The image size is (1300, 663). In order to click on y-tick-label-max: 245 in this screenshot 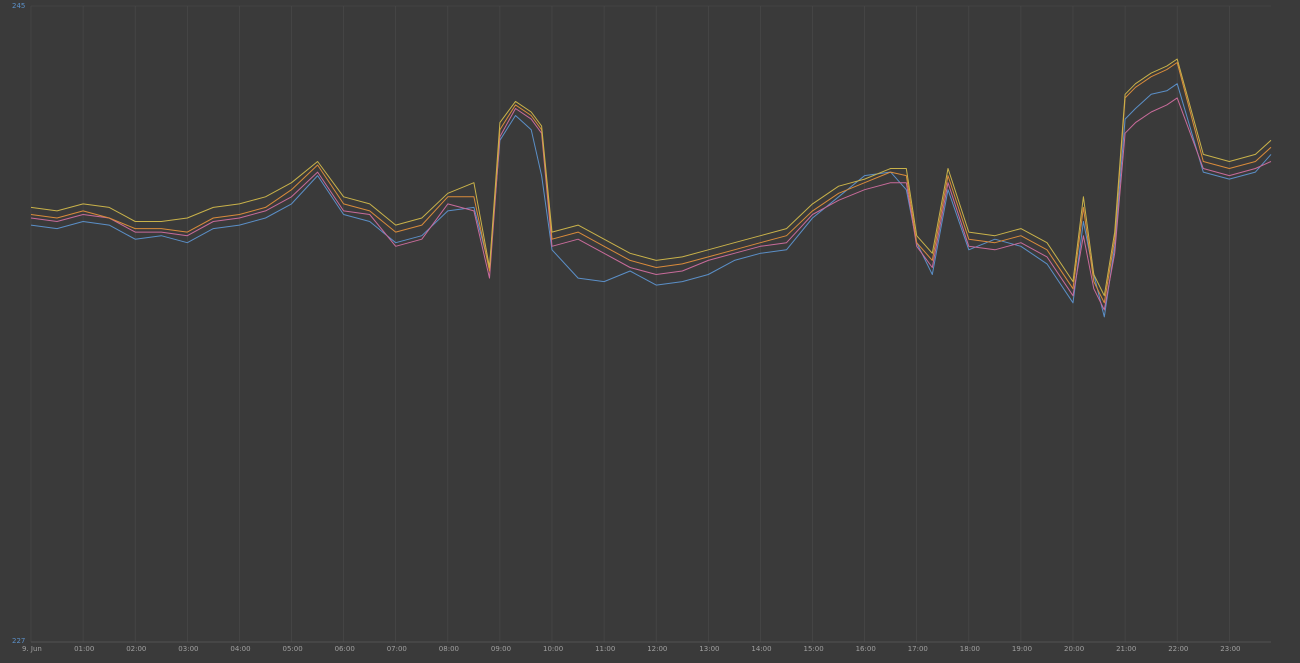, I will do `click(18, 6)`.